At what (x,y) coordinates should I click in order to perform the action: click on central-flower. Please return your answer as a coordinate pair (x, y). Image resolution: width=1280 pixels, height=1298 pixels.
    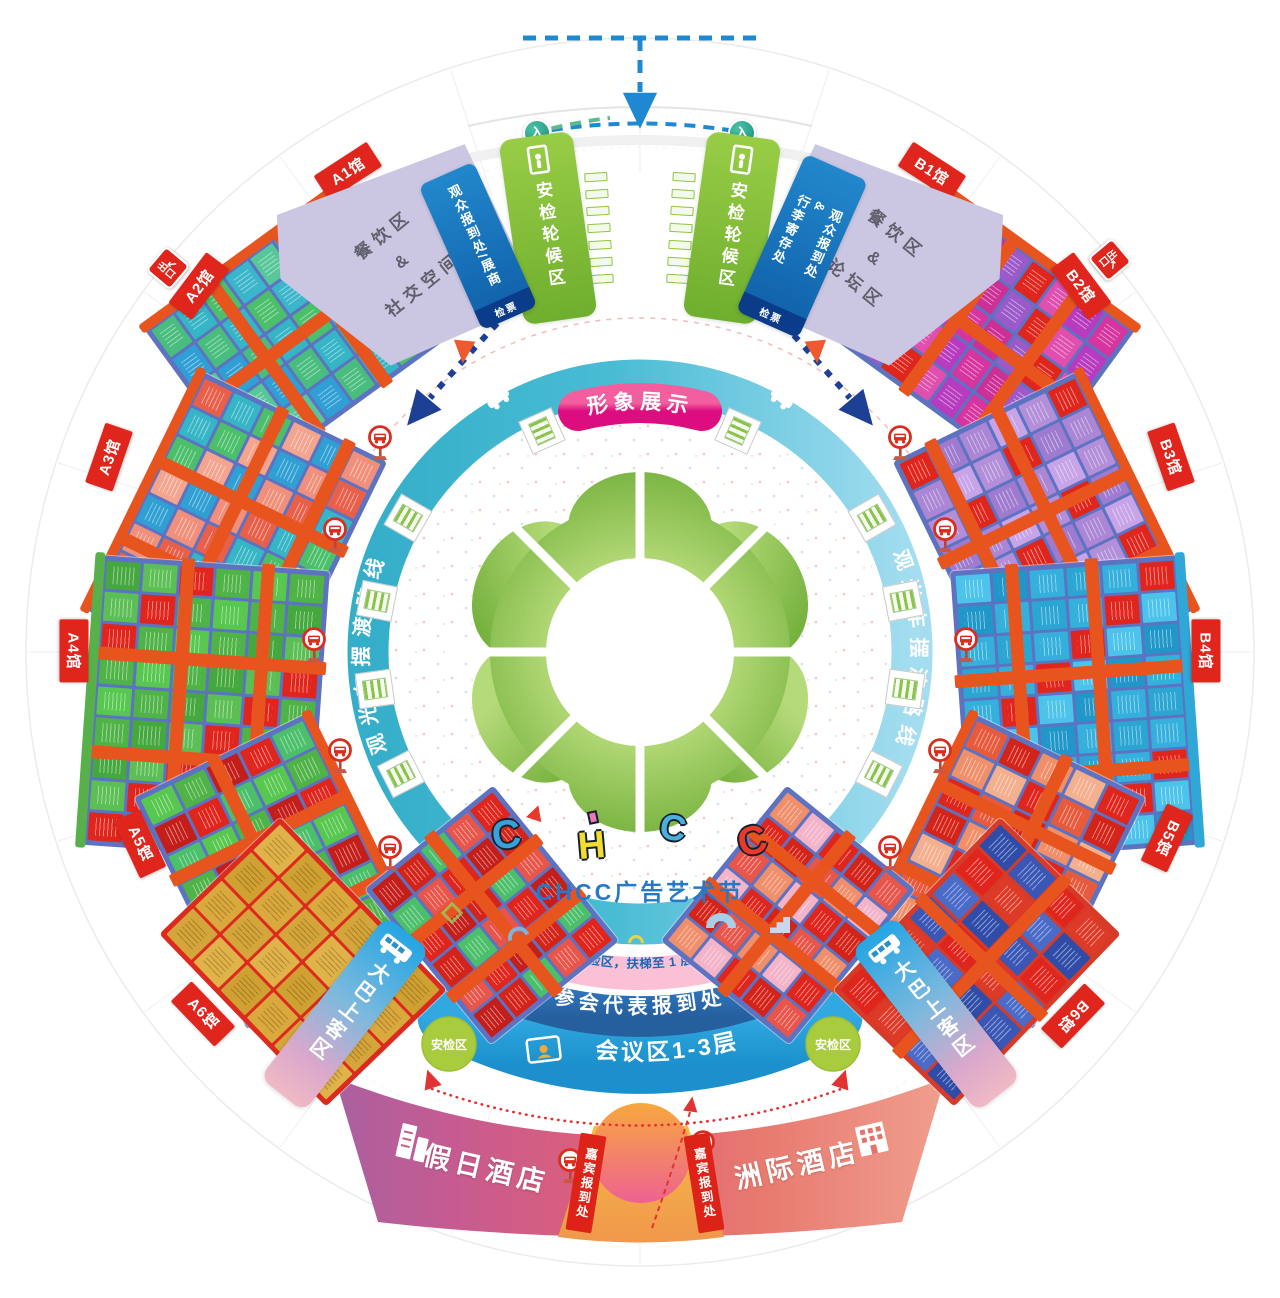
    Looking at the image, I should click on (640, 652).